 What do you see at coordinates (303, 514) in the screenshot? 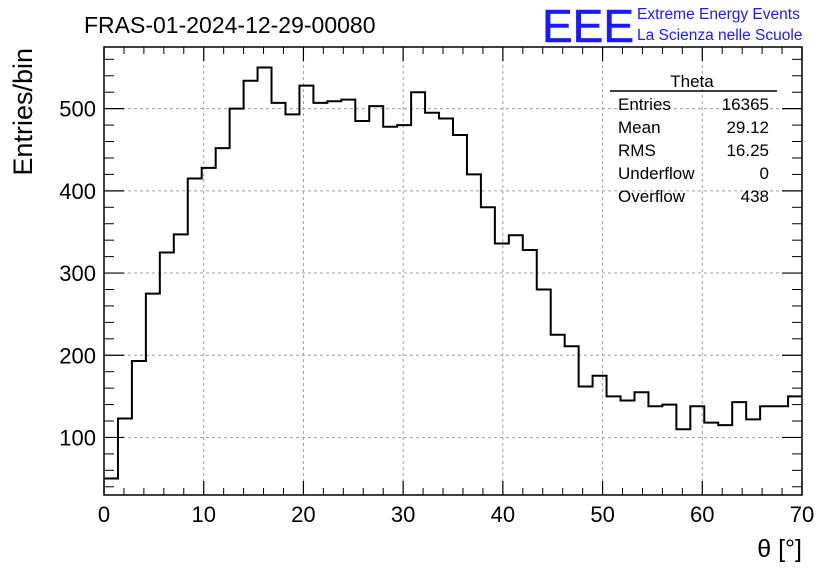
I see `x-tick-label: 20` at bounding box center [303, 514].